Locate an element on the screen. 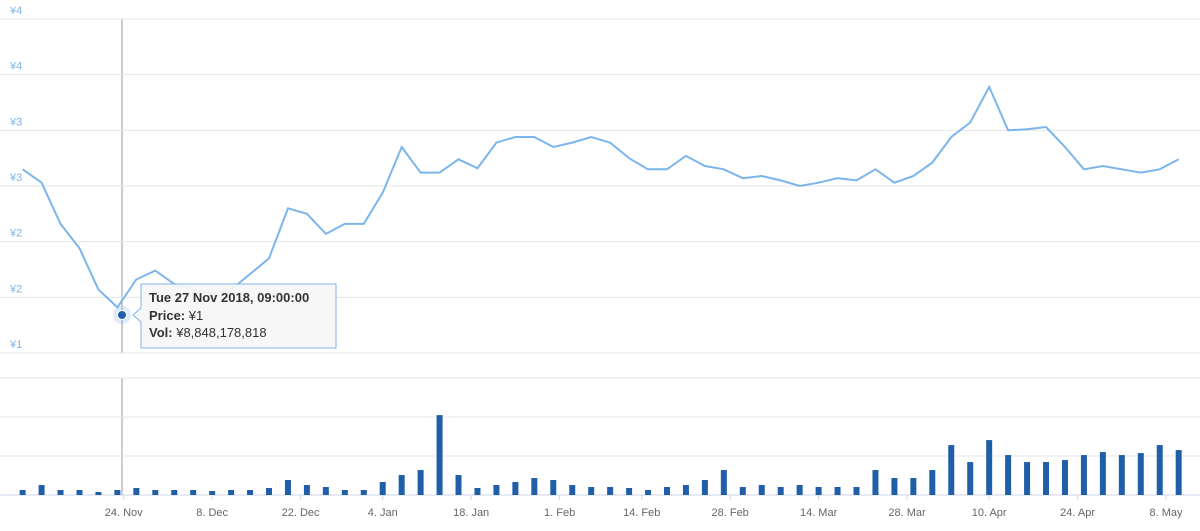 The height and width of the screenshot is (531, 1200). x-tick-label: 8. Dec is located at coordinates (212, 513).